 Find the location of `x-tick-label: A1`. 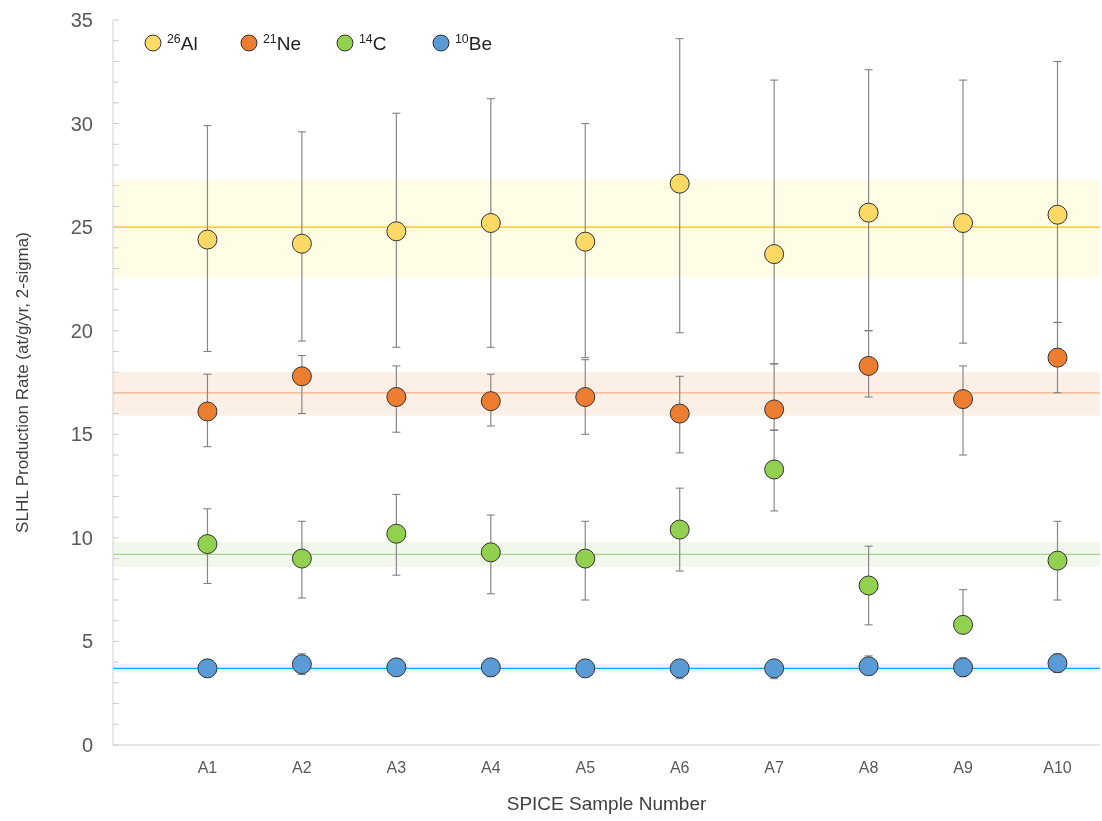

x-tick-label: A1 is located at coordinates (207, 767).